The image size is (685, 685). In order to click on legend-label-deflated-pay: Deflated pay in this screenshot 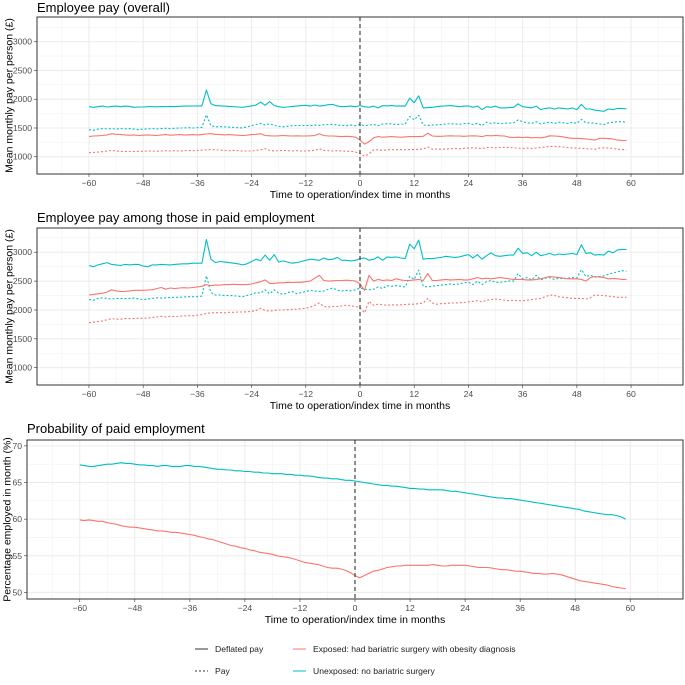, I will do `click(239, 649)`.